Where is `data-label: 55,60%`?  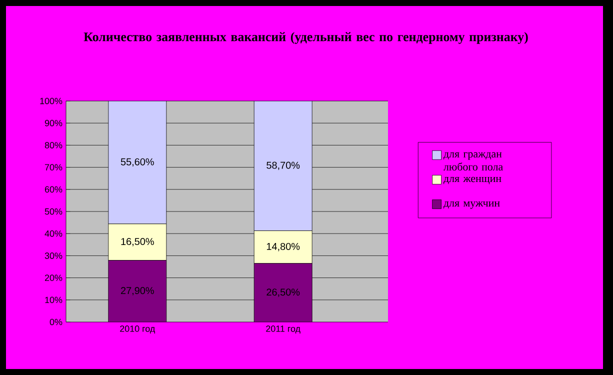 data-label: 55,60% is located at coordinates (137, 162).